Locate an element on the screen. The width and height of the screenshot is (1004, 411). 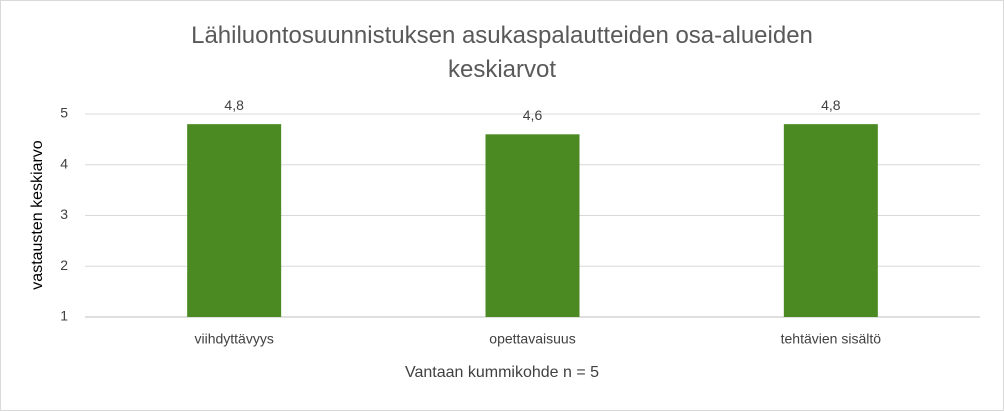
y-axis-title: vastausten keskiarvo is located at coordinates (37, 215).